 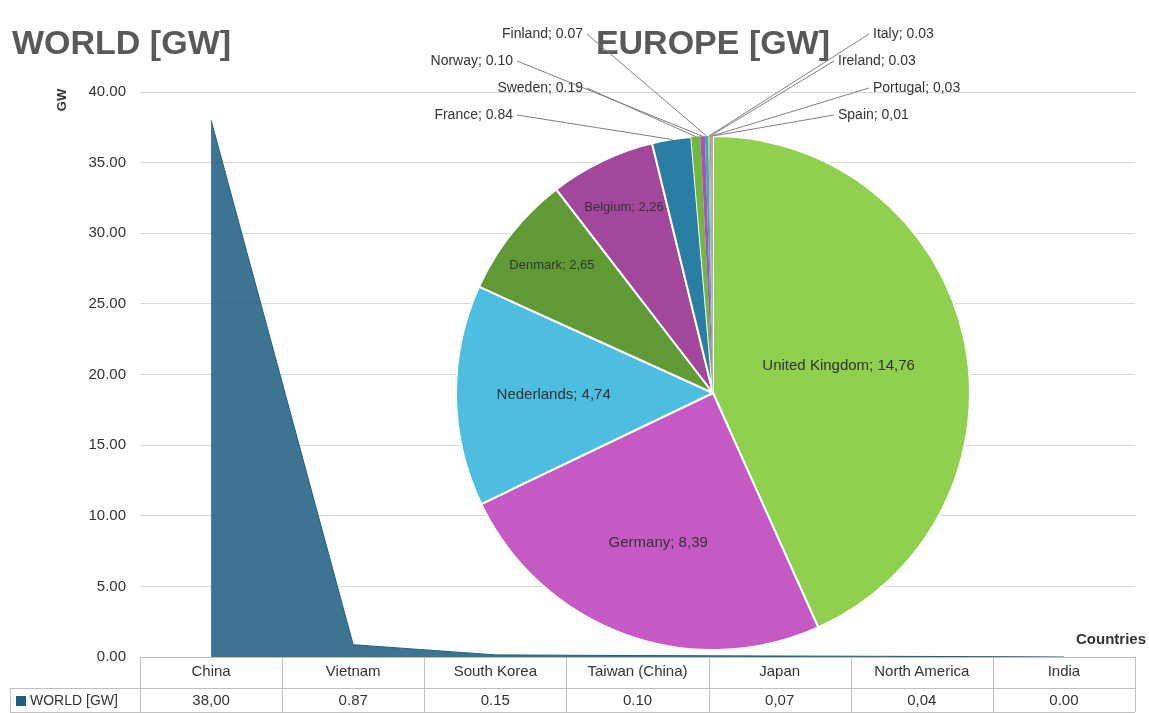 I want to click on y-tick-label: 0.00, so click(x=111, y=656).